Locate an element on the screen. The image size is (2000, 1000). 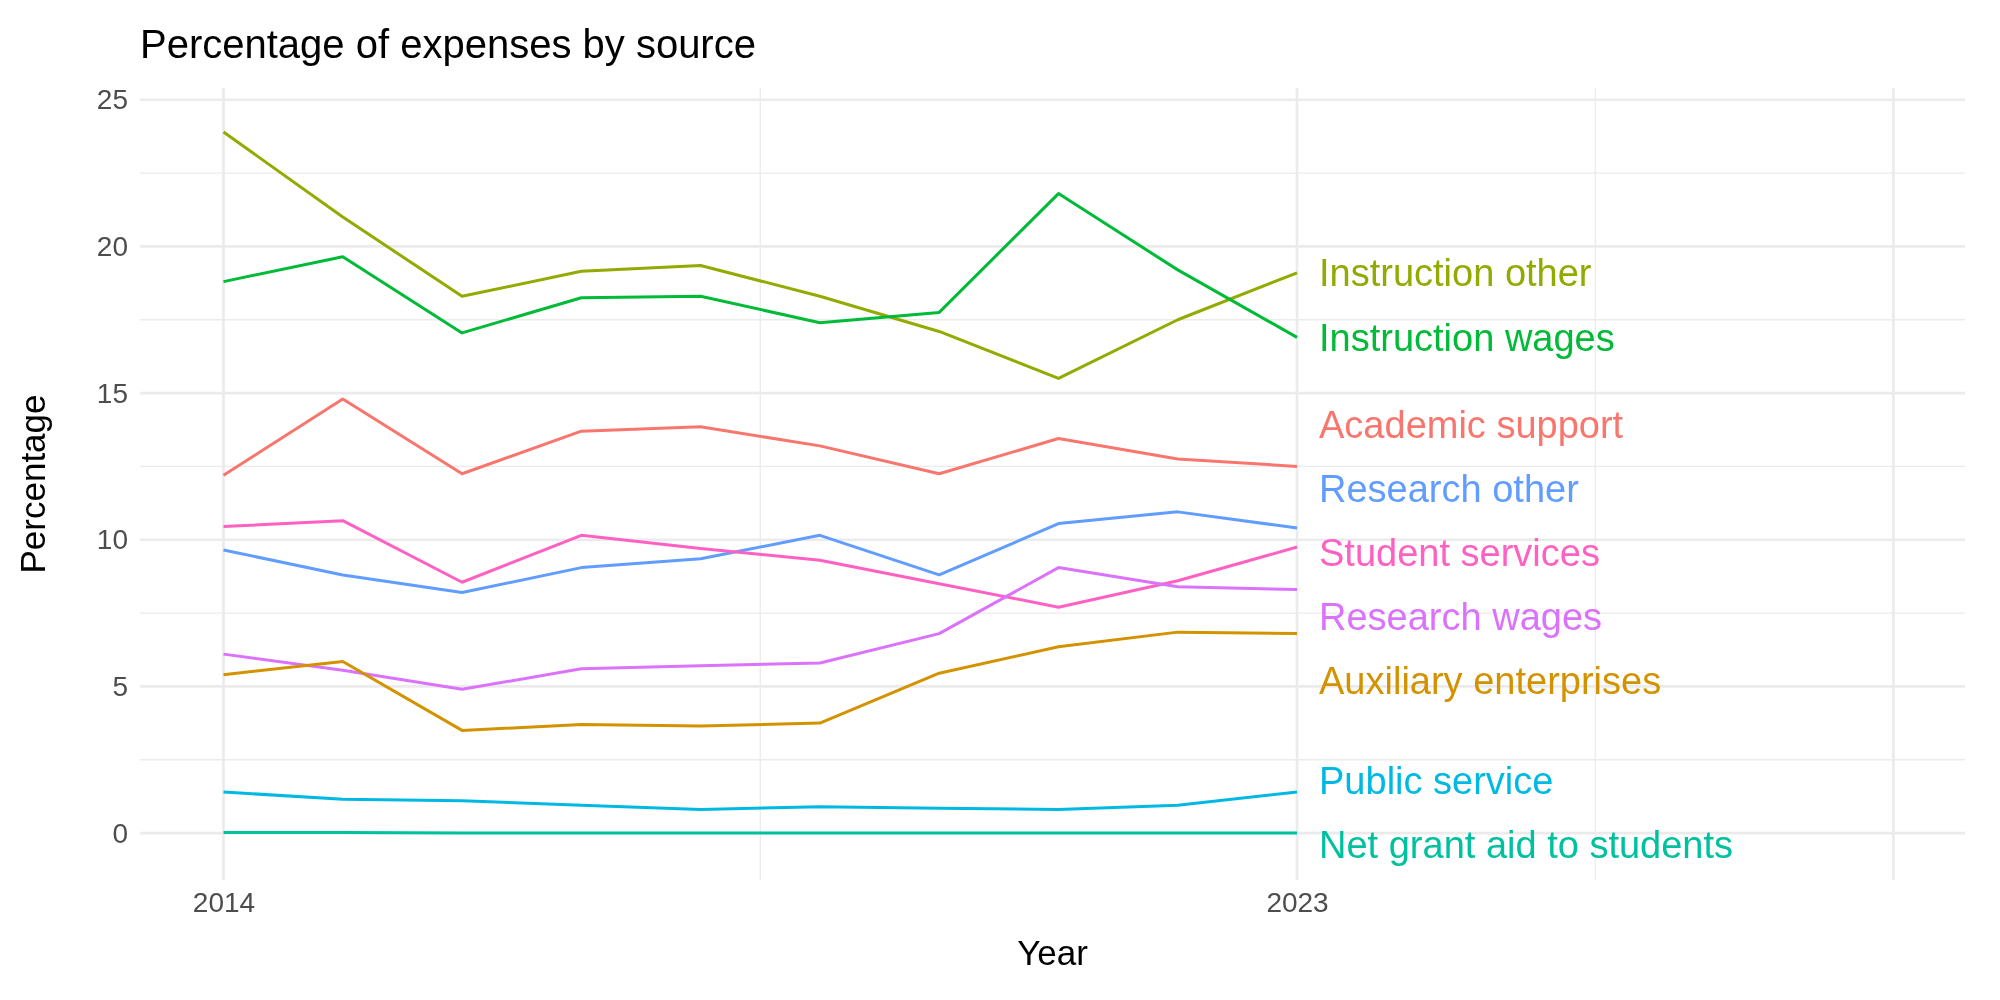
y-tick-label: 0 is located at coordinates (120, 833).